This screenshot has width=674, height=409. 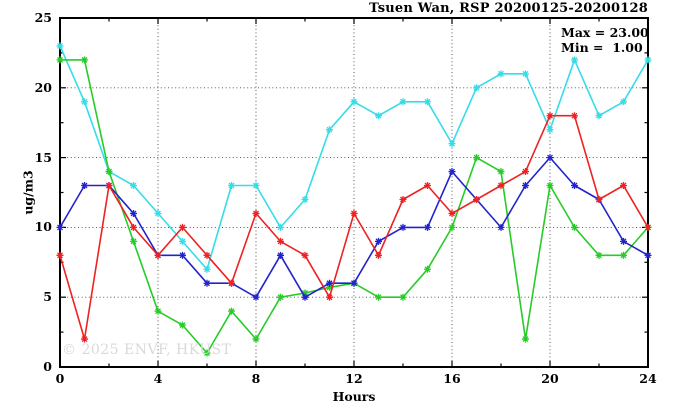 I want to click on x-tick-label: 4, so click(x=158, y=378).